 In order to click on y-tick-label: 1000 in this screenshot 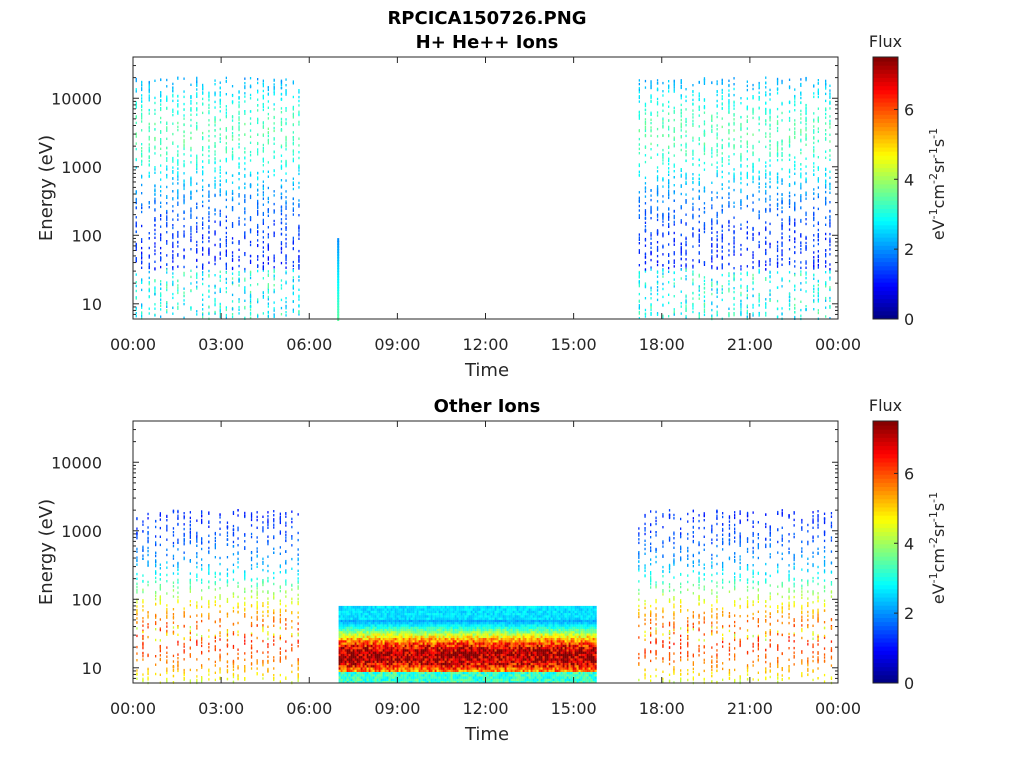, I will do `click(81, 167)`.